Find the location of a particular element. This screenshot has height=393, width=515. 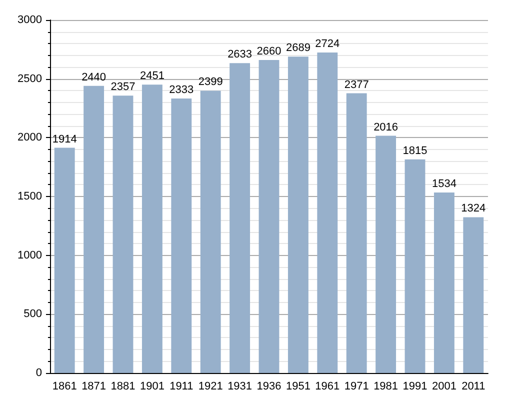

data-label: 1914 is located at coordinates (64, 139).